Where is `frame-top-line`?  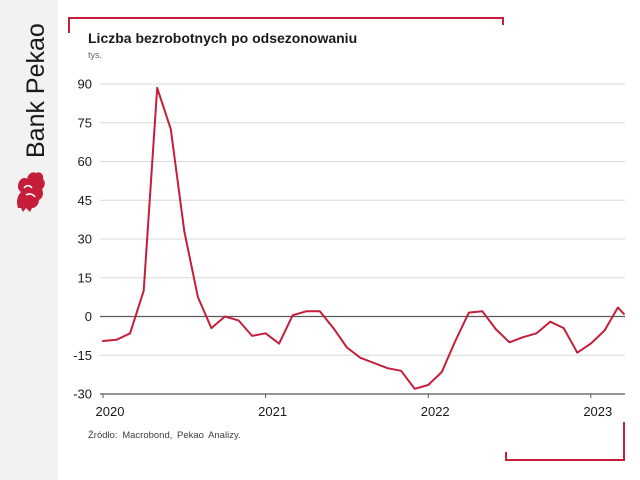 frame-top-line is located at coordinates (286, 18).